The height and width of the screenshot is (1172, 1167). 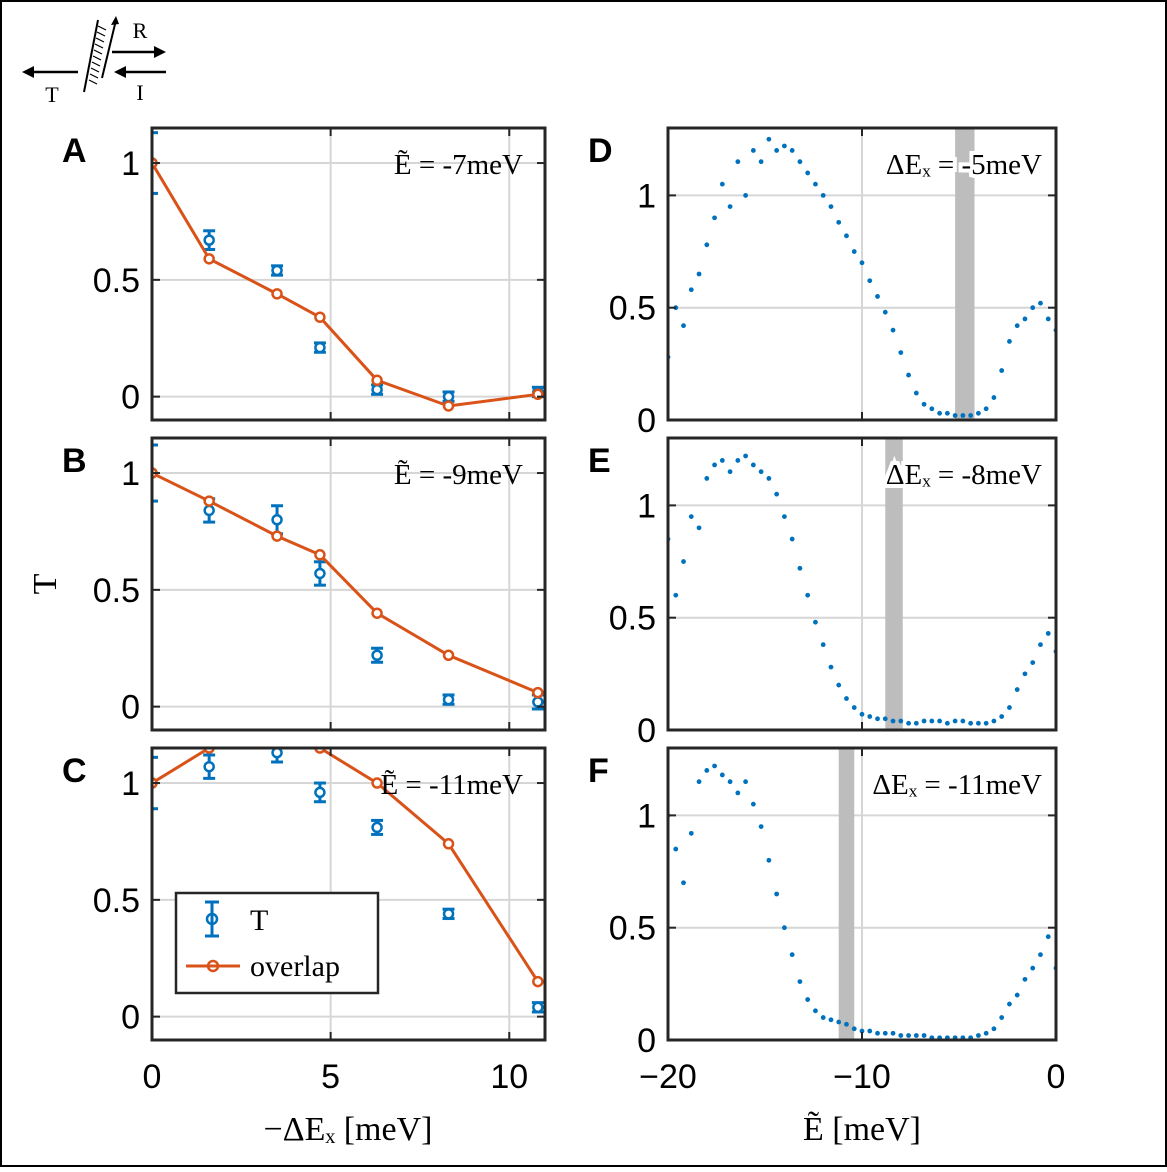 What do you see at coordinates (52, 94) in the screenshot?
I see `schematic-label-t: T` at bounding box center [52, 94].